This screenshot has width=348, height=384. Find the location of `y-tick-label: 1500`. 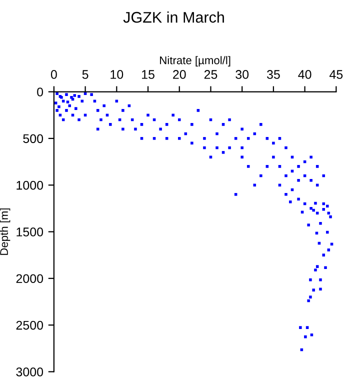

y-tick-label: 1500 is located at coordinates (30, 232).